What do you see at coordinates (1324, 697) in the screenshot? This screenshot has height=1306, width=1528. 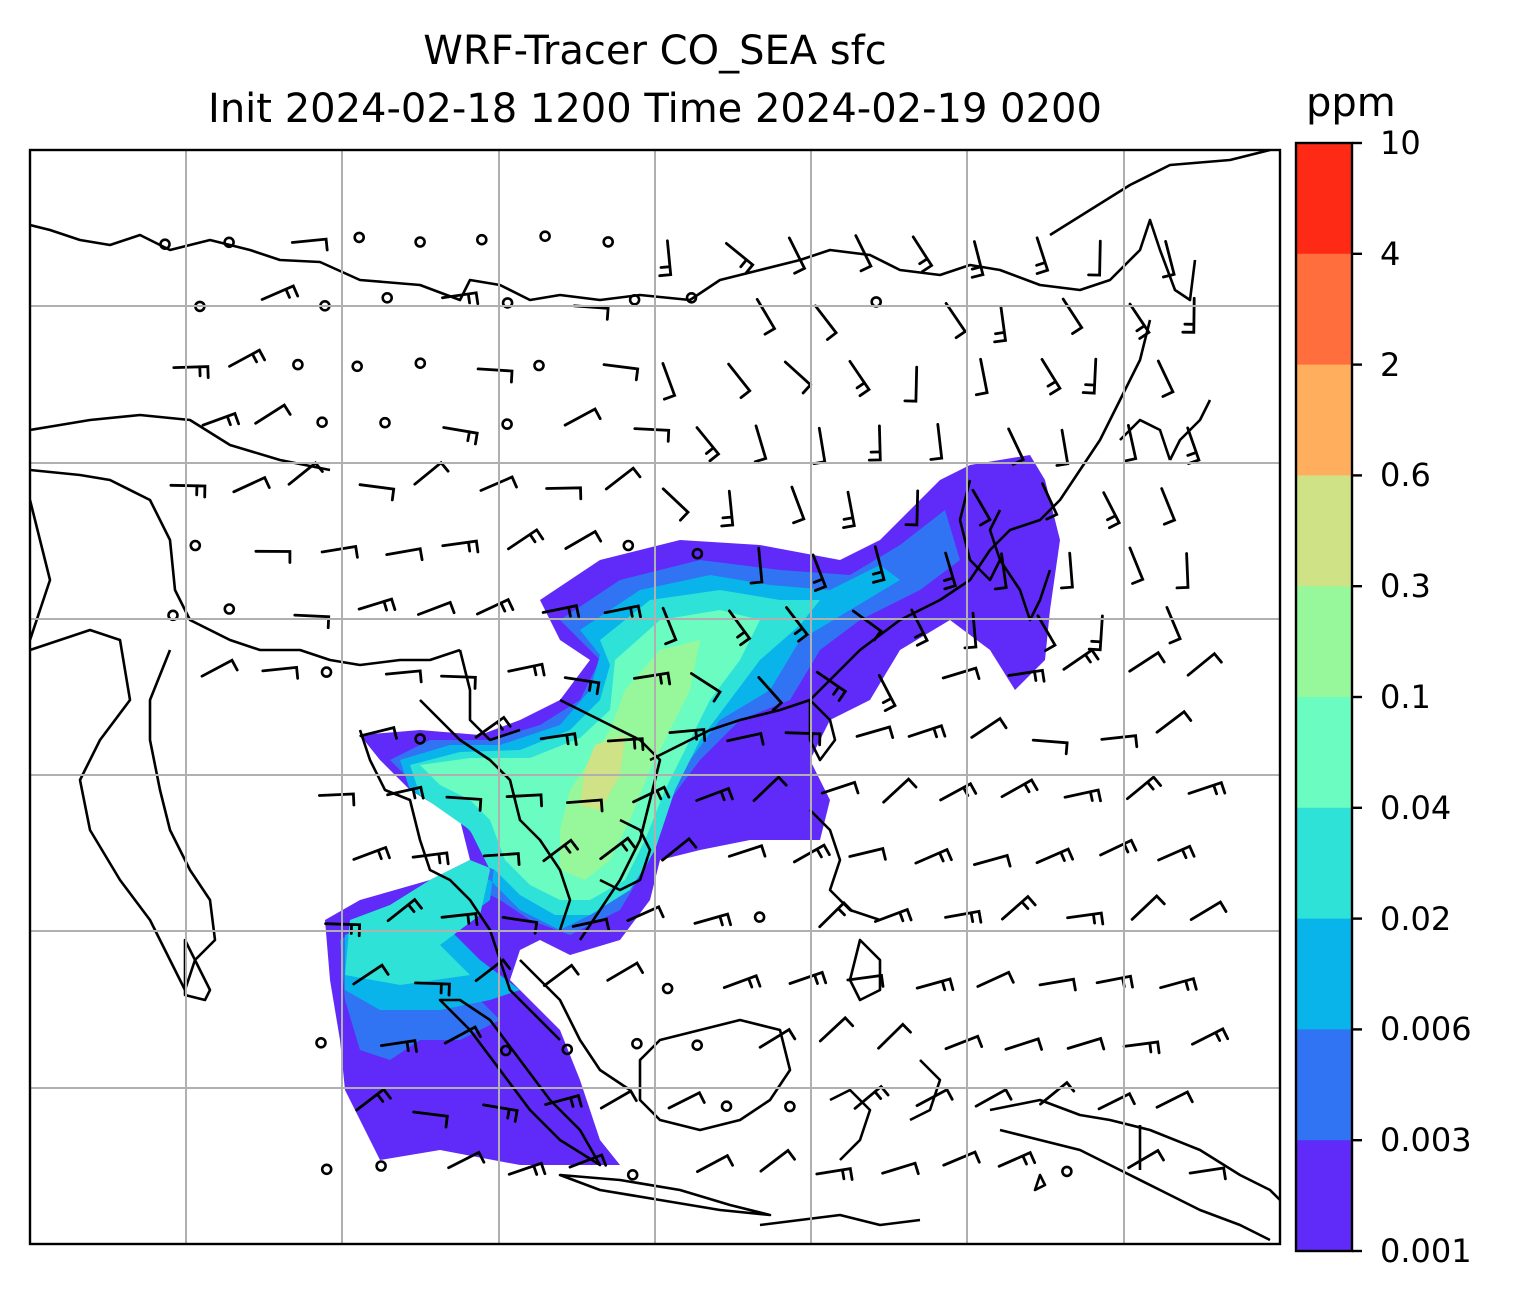 I see `colorbar-frame` at bounding box center [1324, 697].